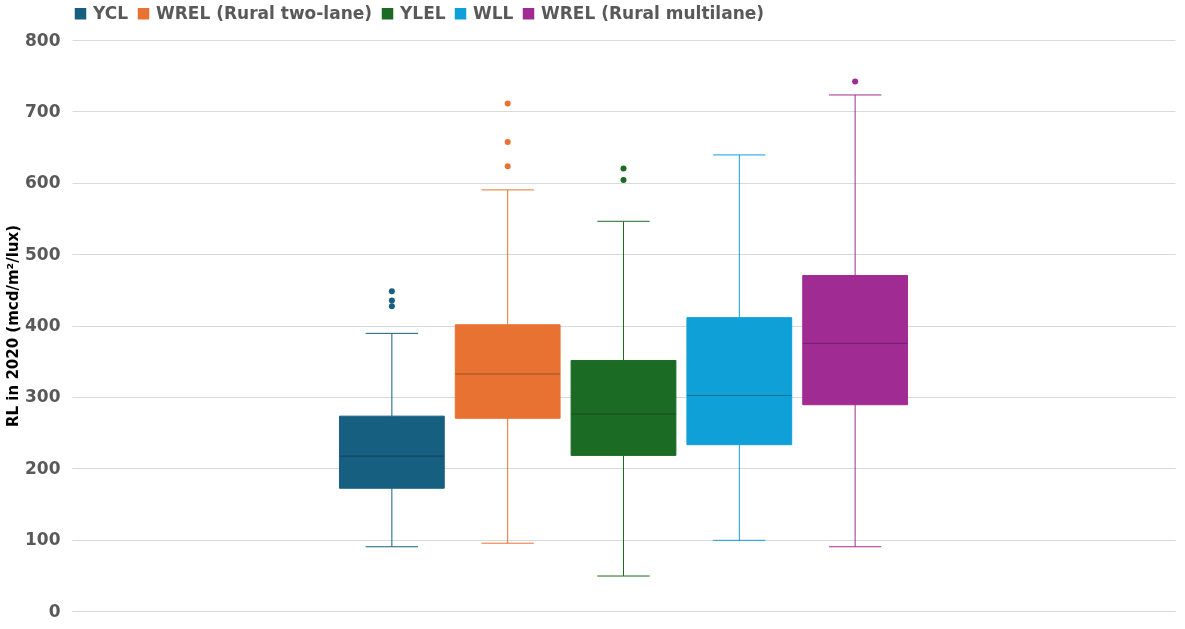  I want to click on y-tick-label: 200, so click(43, 467).